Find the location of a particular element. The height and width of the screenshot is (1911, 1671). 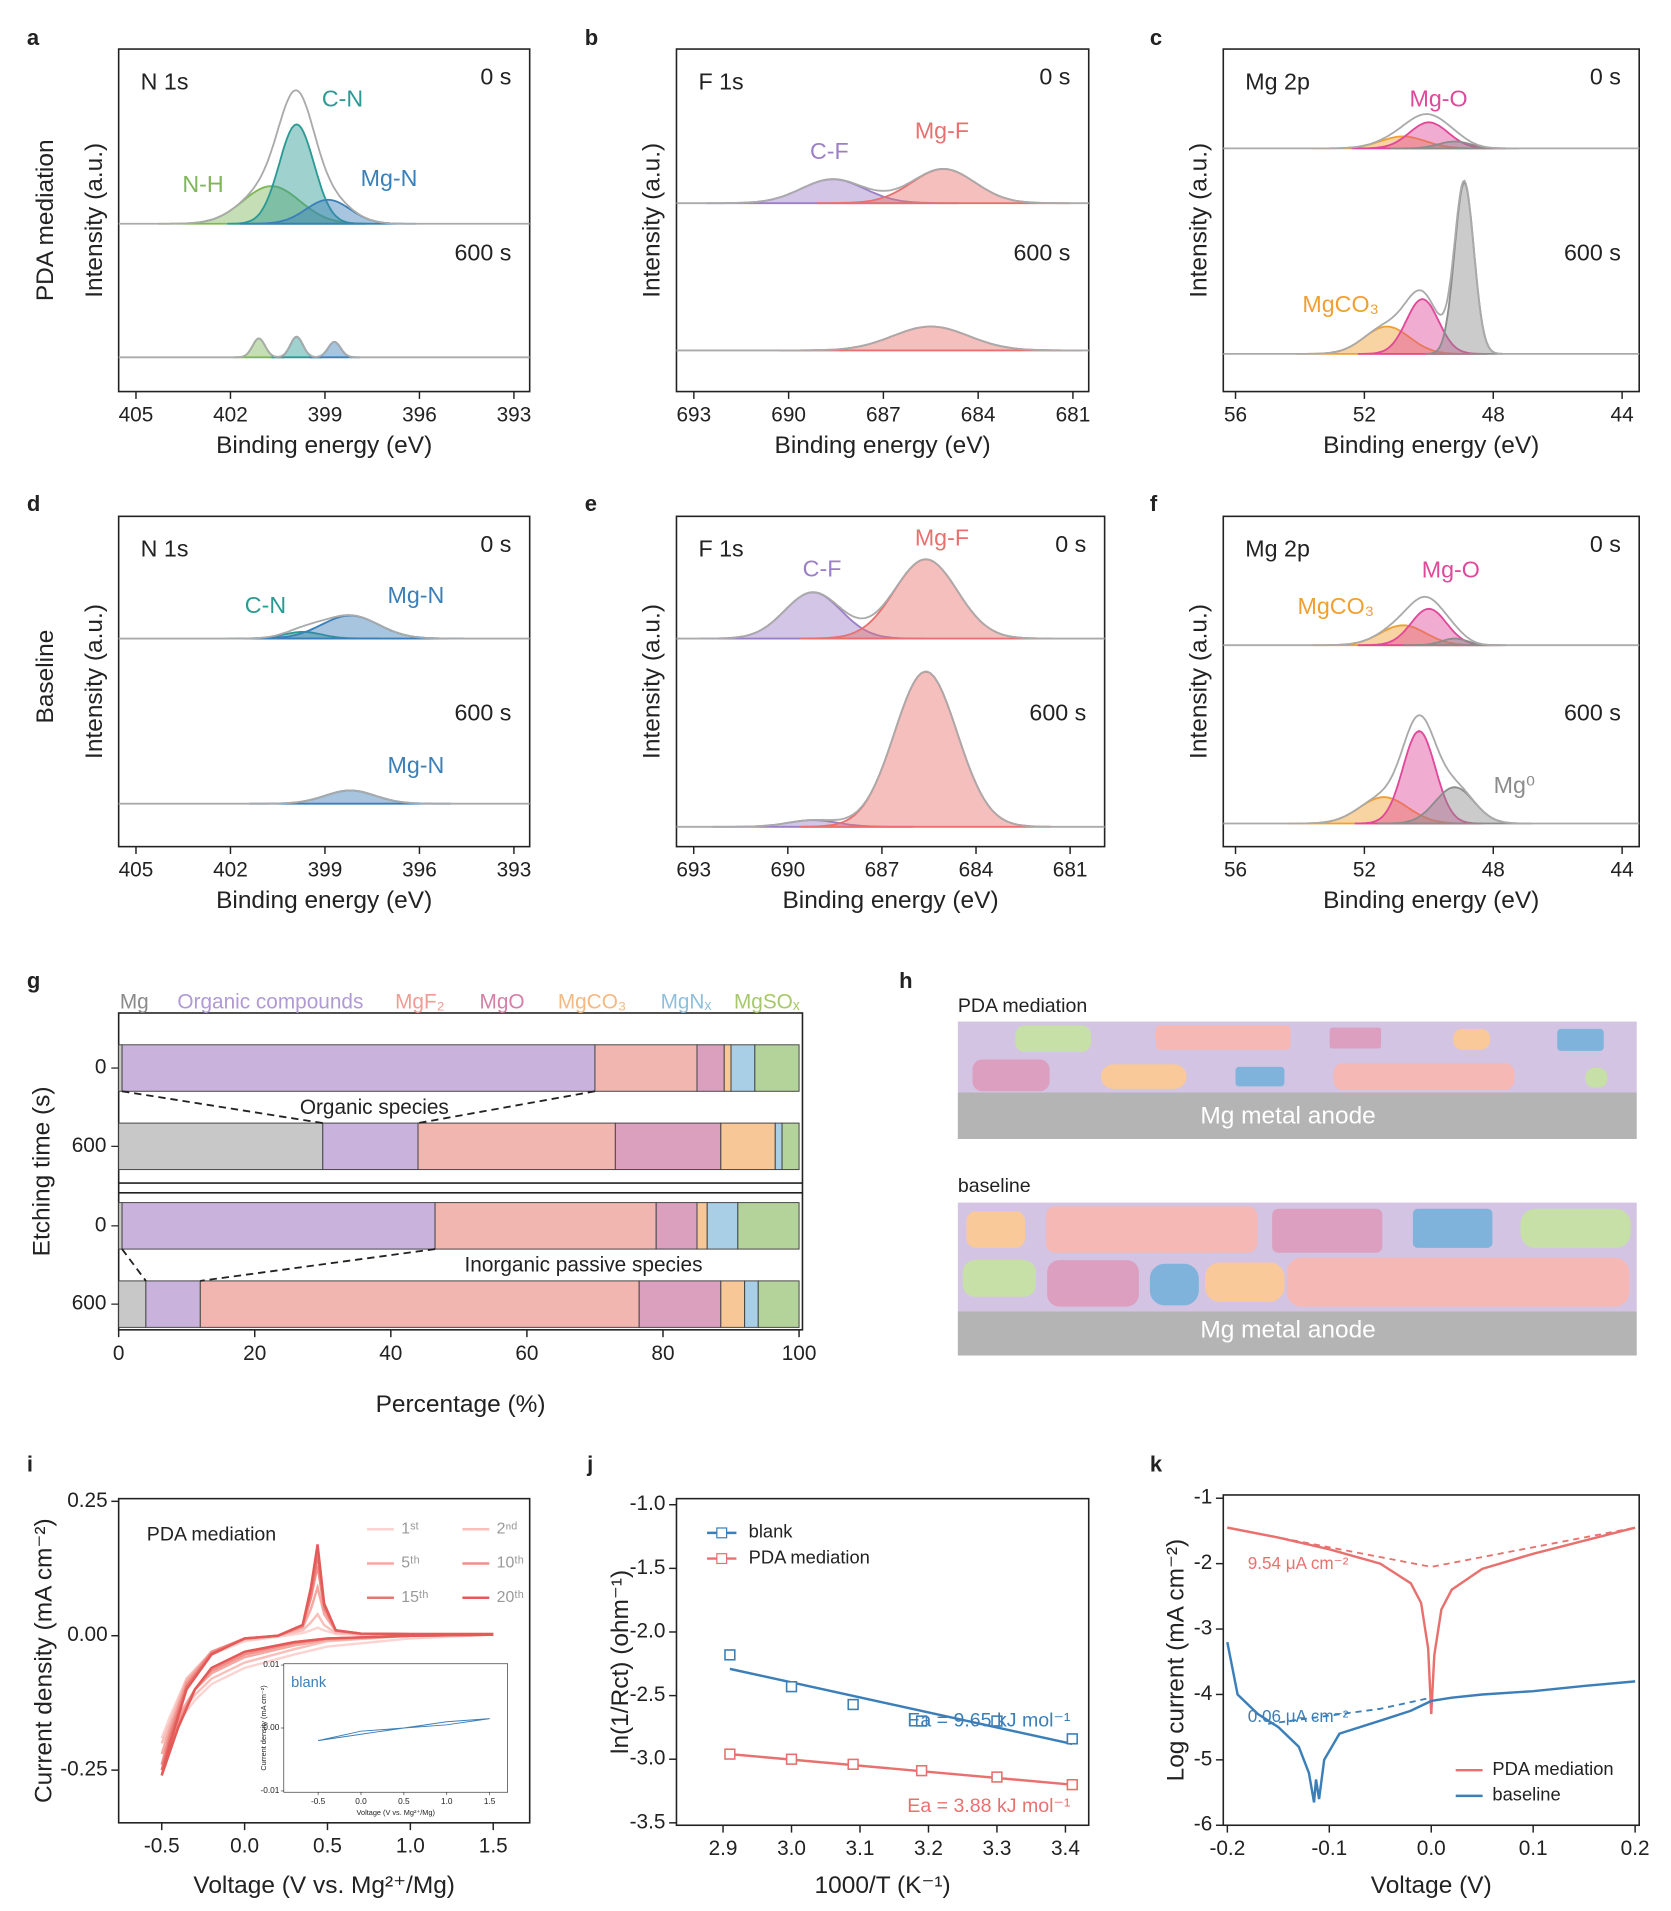

curve is located at coordinates (1431, 1620).